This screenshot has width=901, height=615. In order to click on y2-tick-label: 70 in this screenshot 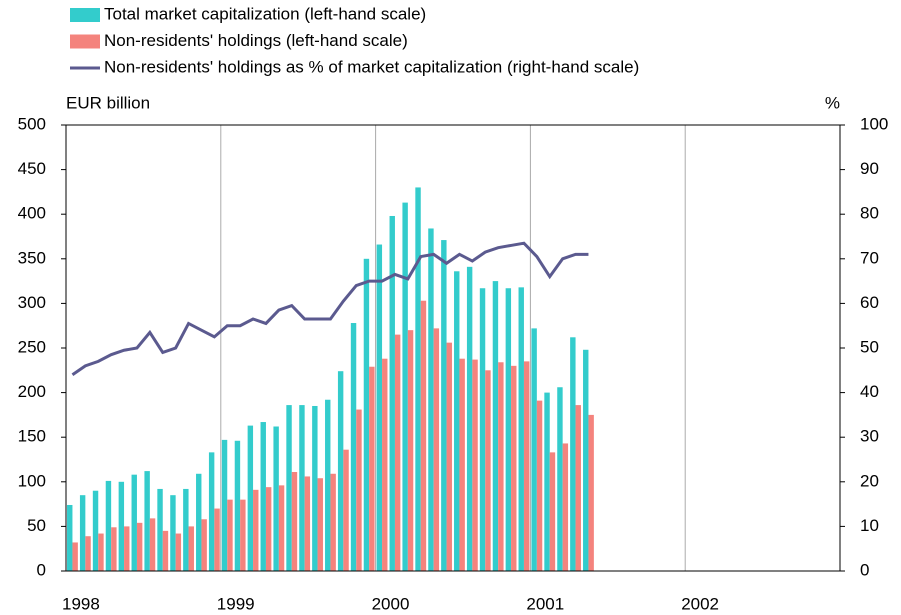, I will do `click(869, 257)`.